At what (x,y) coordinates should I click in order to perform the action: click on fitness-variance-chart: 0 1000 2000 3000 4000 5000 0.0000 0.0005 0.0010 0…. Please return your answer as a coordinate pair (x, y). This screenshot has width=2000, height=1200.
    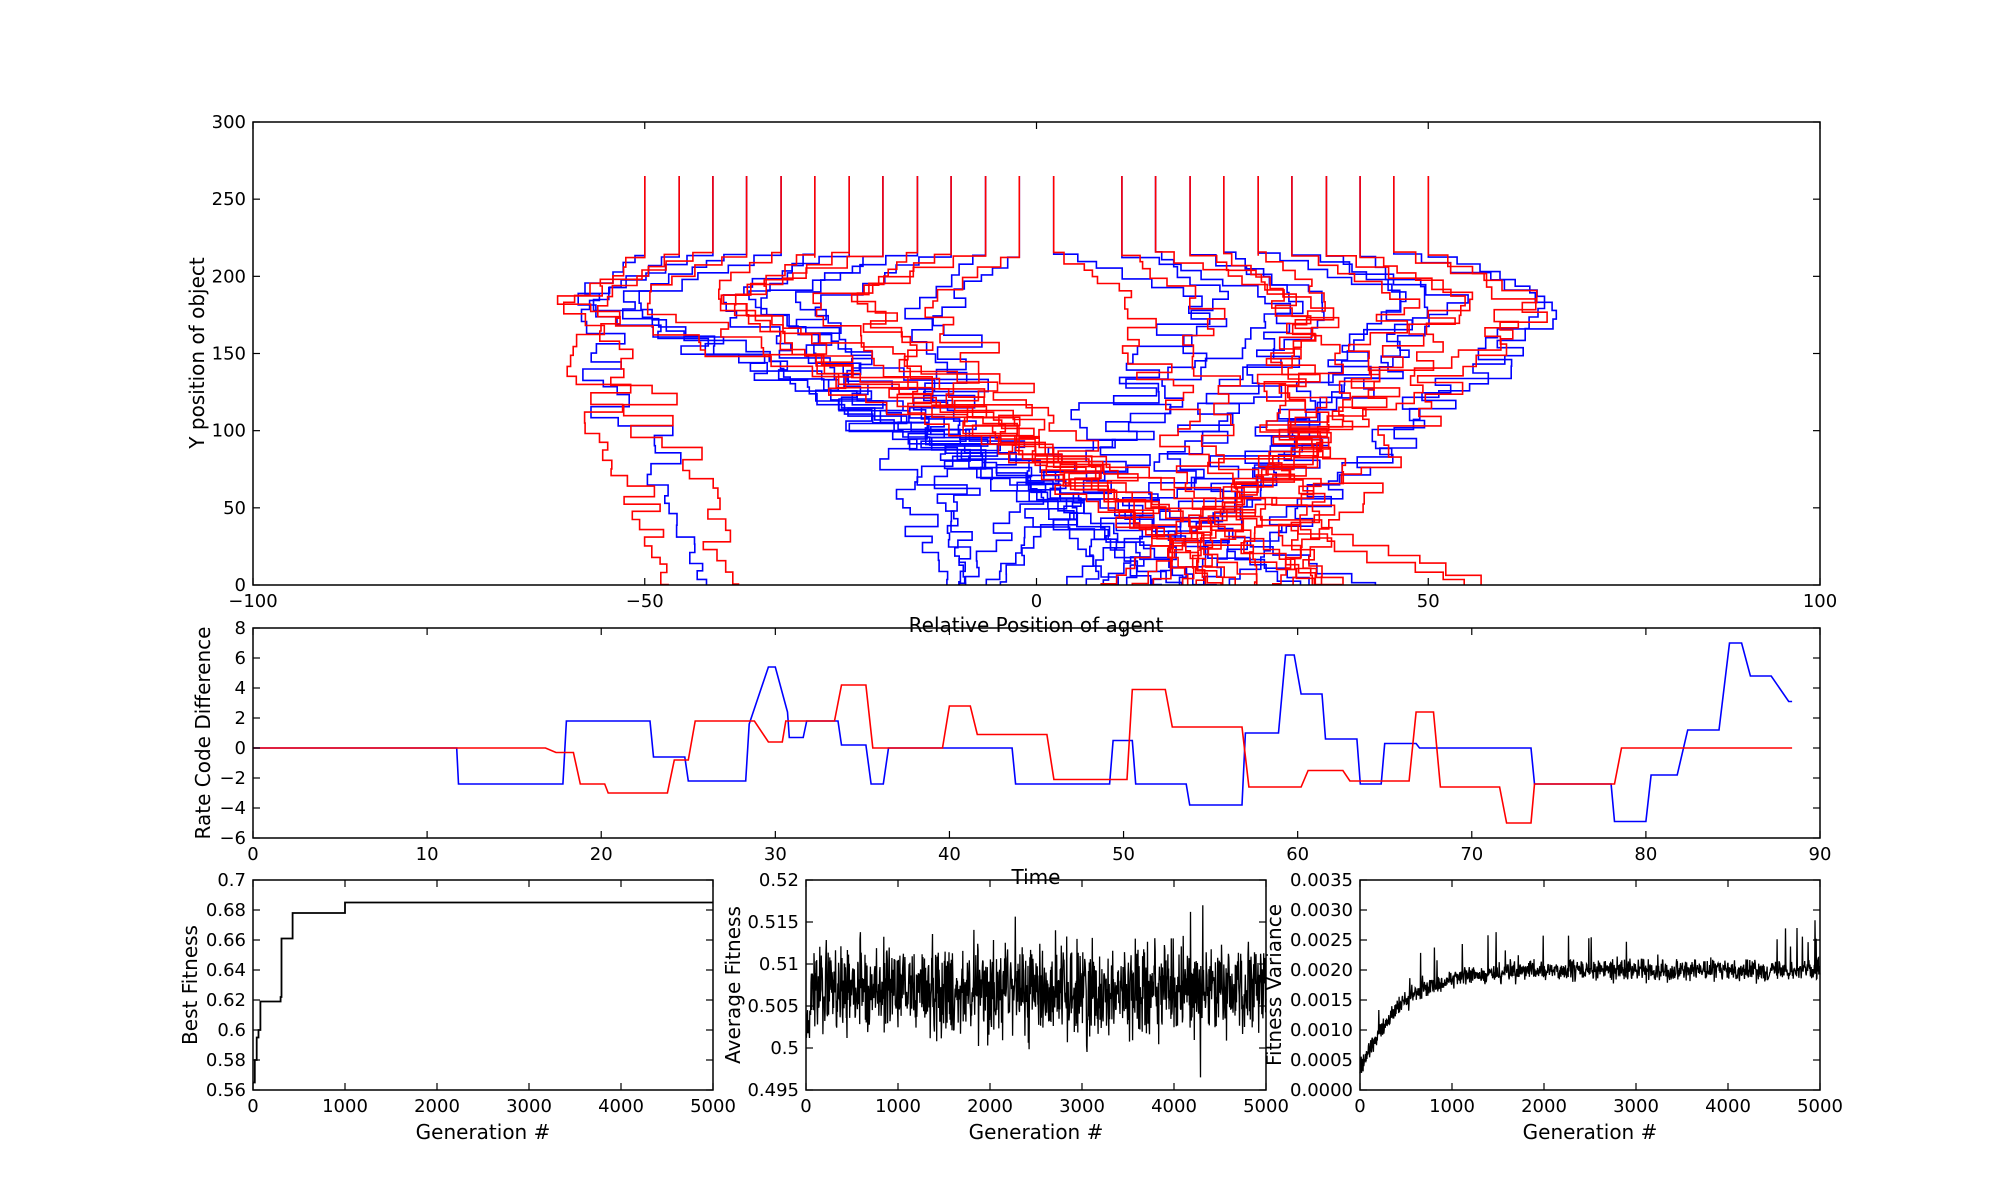
    Looking at the image, I should click on (1552, 1007).